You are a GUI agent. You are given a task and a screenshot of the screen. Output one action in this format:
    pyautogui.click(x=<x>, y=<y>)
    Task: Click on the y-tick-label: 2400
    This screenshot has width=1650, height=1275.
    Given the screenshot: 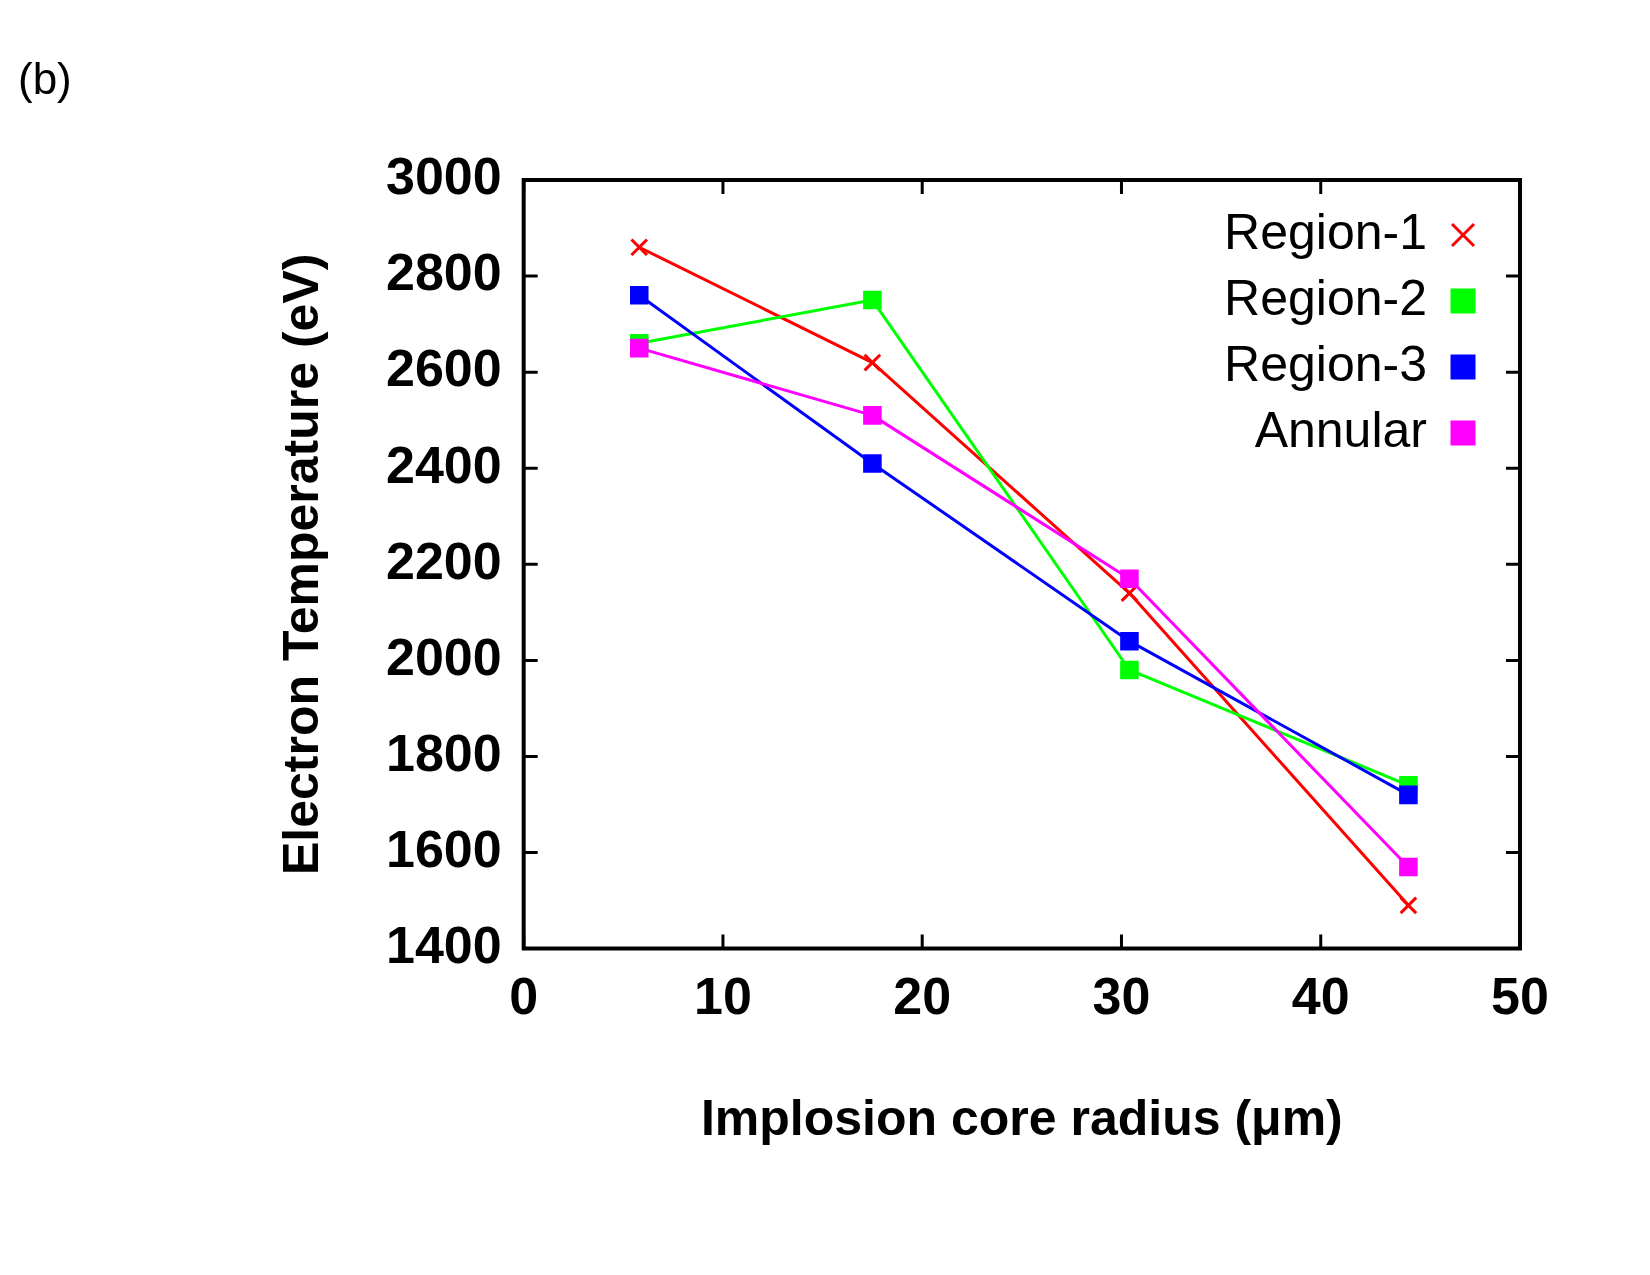 What is the action you would take?
    pyautogui.click(x=443, y=464)
    